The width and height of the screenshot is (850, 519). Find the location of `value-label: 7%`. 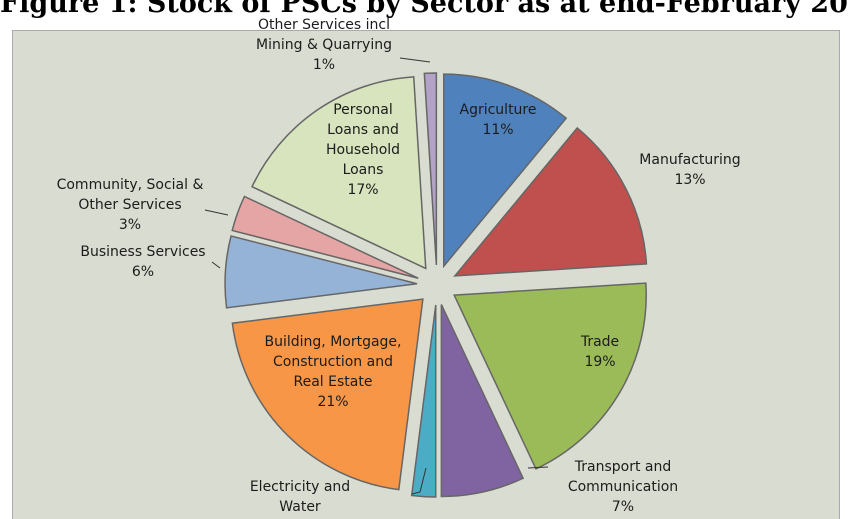

value-label: 7% is located at coordinates (623, 507).